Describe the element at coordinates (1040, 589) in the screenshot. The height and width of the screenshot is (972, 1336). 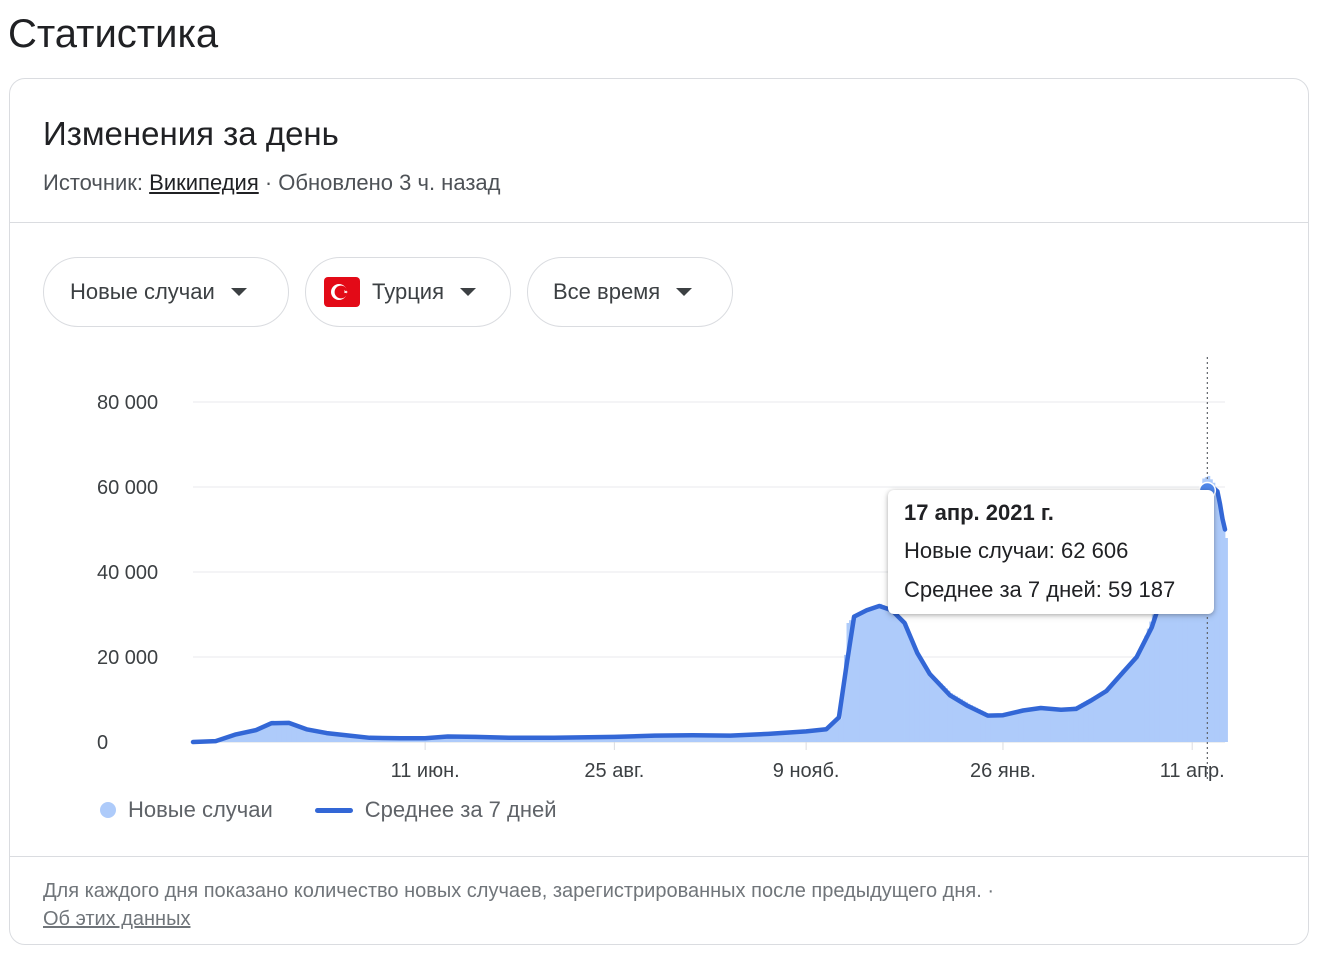
I see `tooltip-average: Среднее за 7 дней: 59 187` at that location.